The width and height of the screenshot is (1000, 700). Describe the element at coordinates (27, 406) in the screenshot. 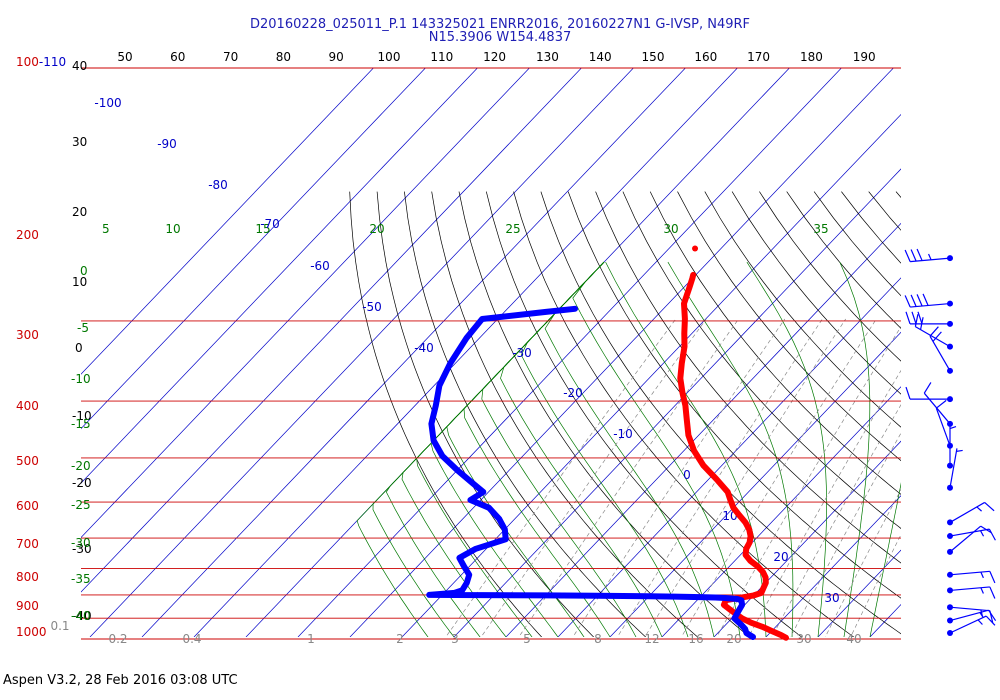

I see `pressure-label: 400` at that location.